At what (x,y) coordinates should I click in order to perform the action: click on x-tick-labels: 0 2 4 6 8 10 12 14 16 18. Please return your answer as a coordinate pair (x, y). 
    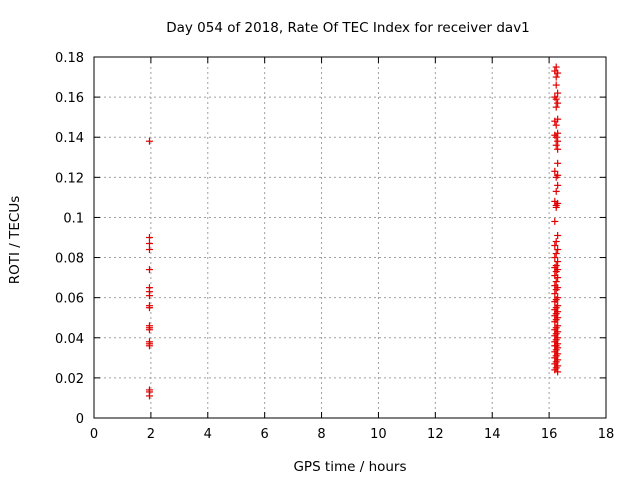
    Looking at the image, I should click on (352, 434).